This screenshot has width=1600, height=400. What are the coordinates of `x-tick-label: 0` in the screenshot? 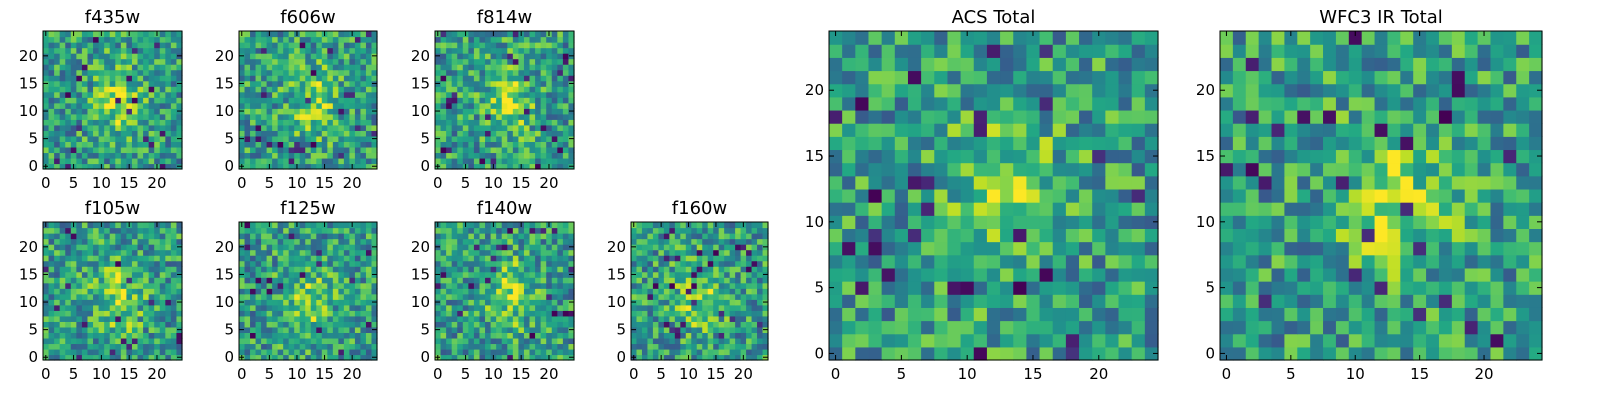 It's located at (242, 183).